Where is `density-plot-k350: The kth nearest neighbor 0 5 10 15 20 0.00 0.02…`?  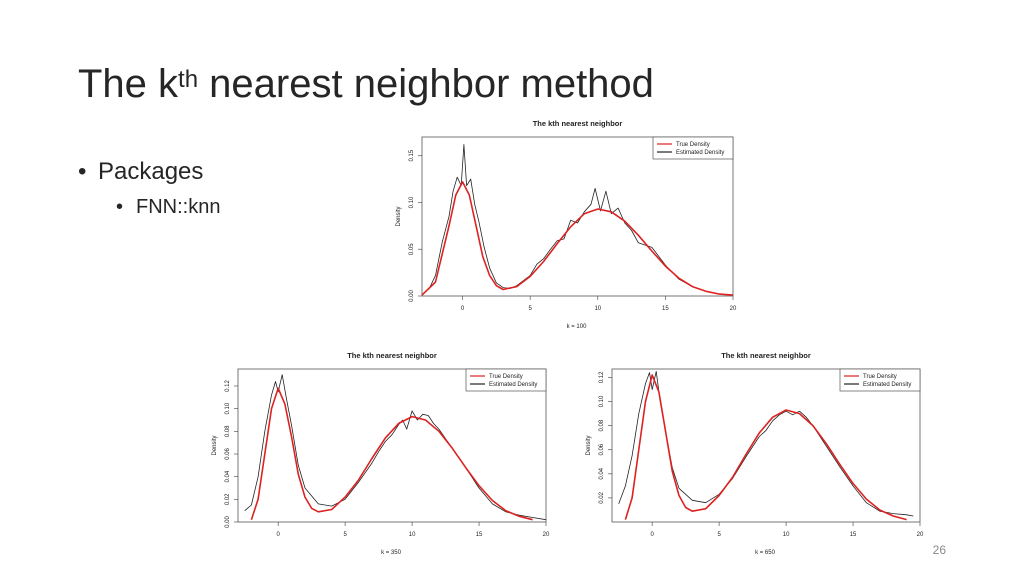
density-plot-k350: The kth nearest neighbor 0 5 10 15 20 0.00 0.02… is located at coordinates (378, 454).